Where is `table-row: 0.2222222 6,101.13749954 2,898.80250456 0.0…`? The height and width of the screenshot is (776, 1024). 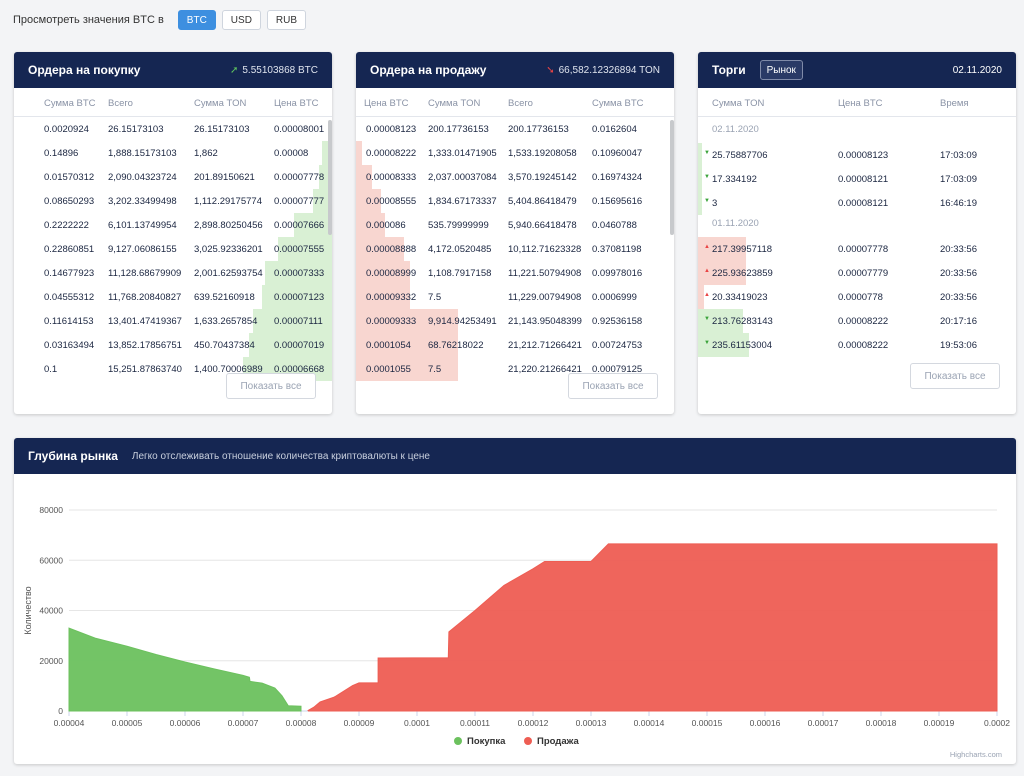
table-row: 0.2222222 6,101.13749954 2,898.80250456 0.0… is located at coordinates (173, 225).